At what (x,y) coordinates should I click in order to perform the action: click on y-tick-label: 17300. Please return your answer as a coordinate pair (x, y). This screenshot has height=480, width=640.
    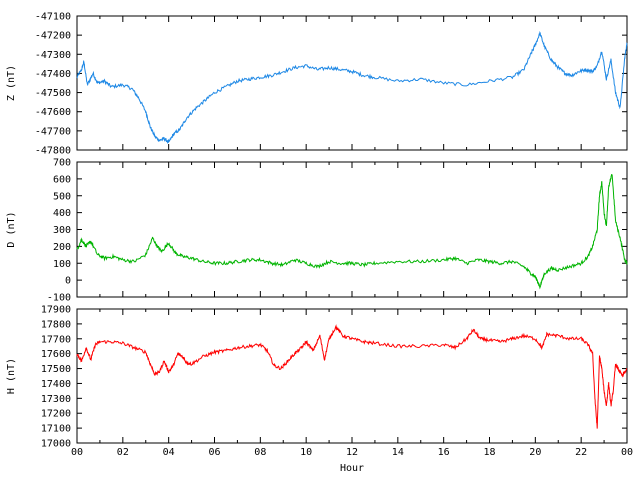
    Looking at the image, I should click on (56, 399).